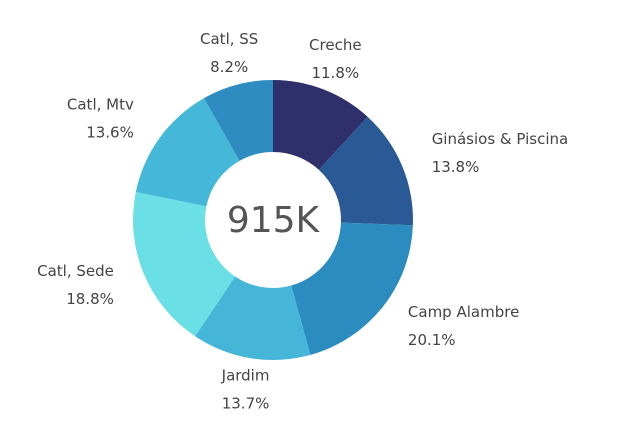 Image resolution: width=617 pixels, height=425 pixels. I want to click on segment-label: Catl, Mtv, so click(100, 104).